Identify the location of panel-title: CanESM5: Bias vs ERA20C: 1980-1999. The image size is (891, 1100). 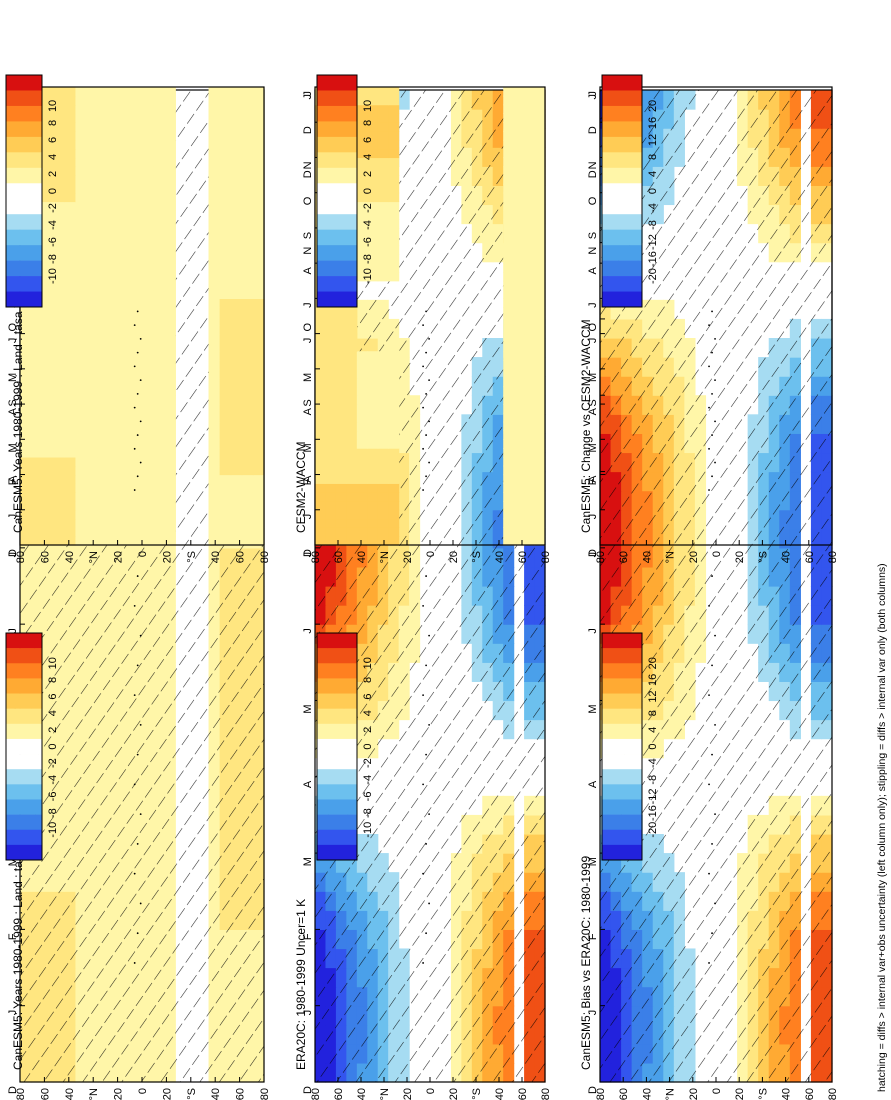
(586, 963).